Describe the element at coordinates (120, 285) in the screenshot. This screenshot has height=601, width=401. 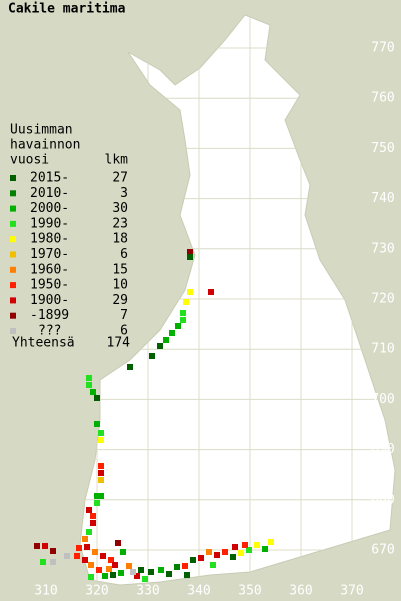
I see `legend-count: 10` at that location.